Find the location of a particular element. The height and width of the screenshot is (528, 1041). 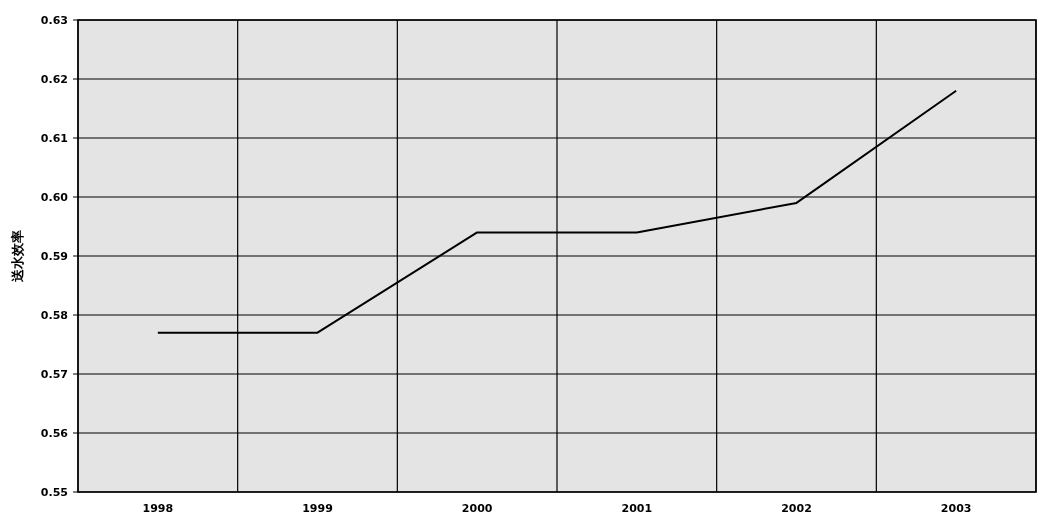

x-tick-label: 1999 is located at coordinates (317, 508).